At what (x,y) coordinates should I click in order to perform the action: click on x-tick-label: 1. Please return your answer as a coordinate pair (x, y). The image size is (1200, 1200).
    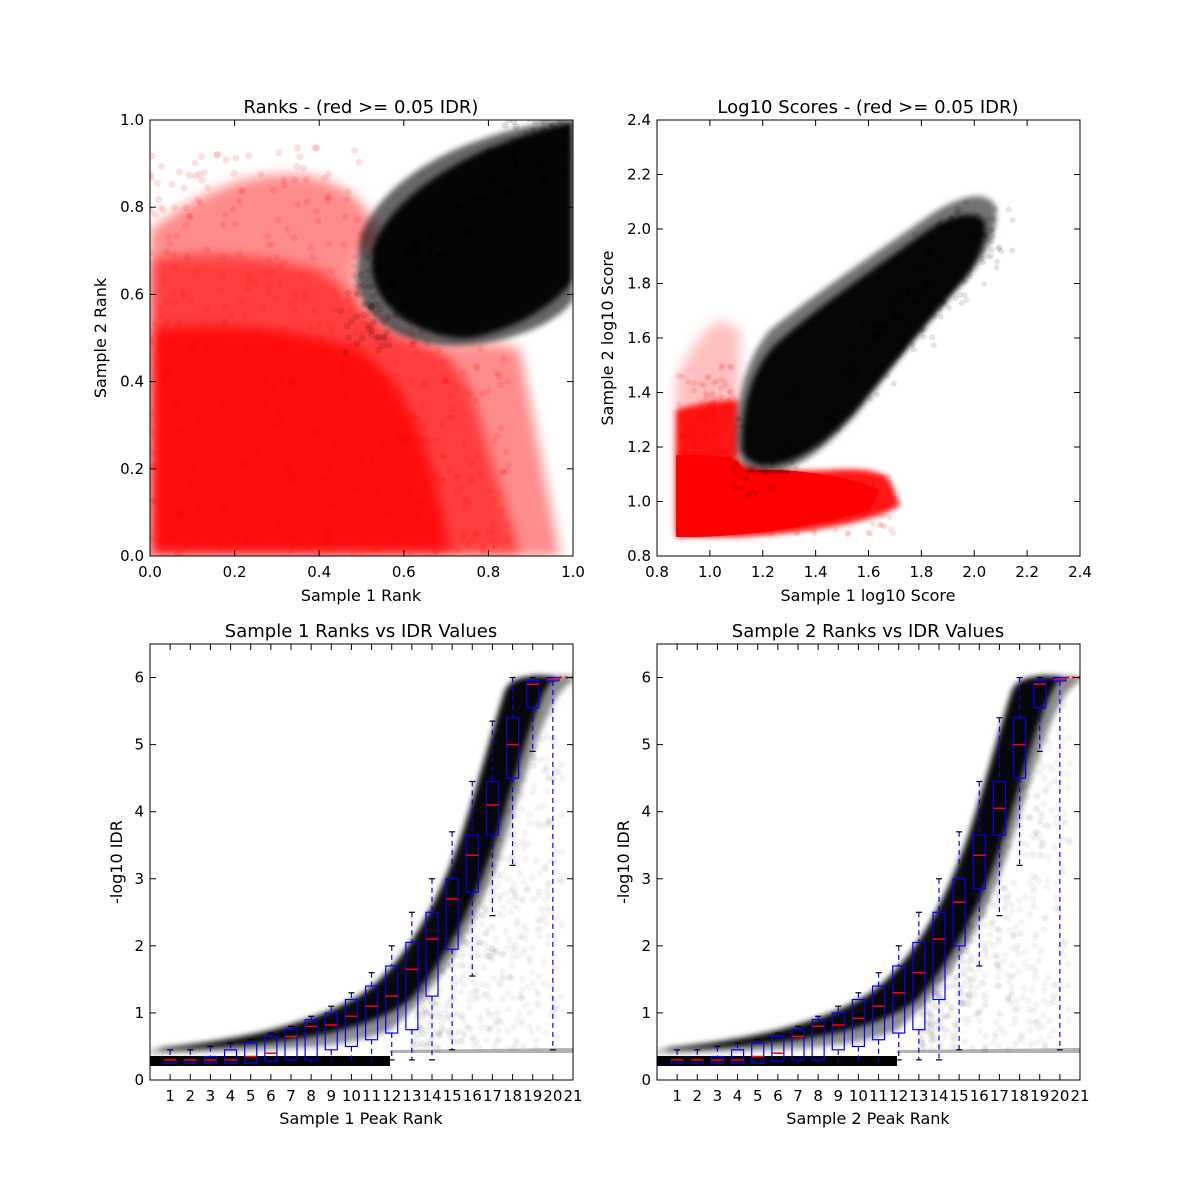
    Looking at the image, I should click on (677, 1096).